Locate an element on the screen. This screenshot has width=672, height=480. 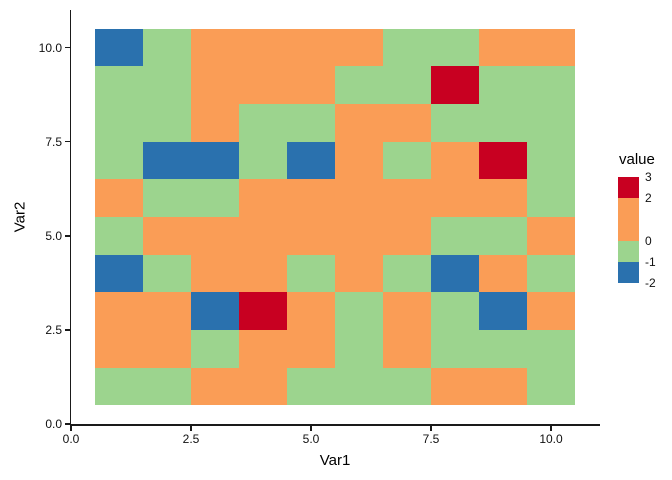
legend-segment-blue is located at coordinates (628, 272).